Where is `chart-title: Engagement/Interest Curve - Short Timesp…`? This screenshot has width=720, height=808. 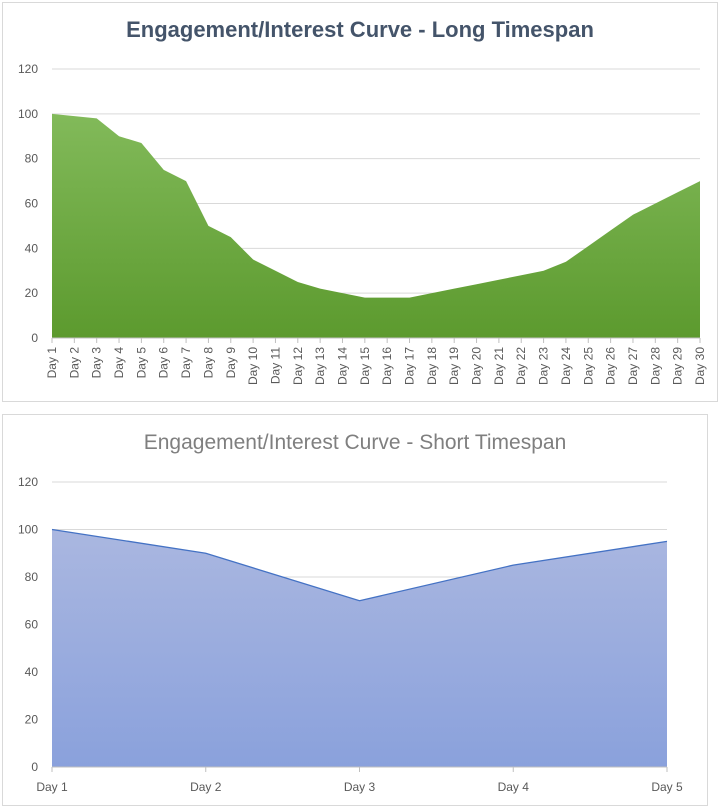
chart-title: Engagement/Interest Curve - Short Timesp… is located at coordinates (355, 442).